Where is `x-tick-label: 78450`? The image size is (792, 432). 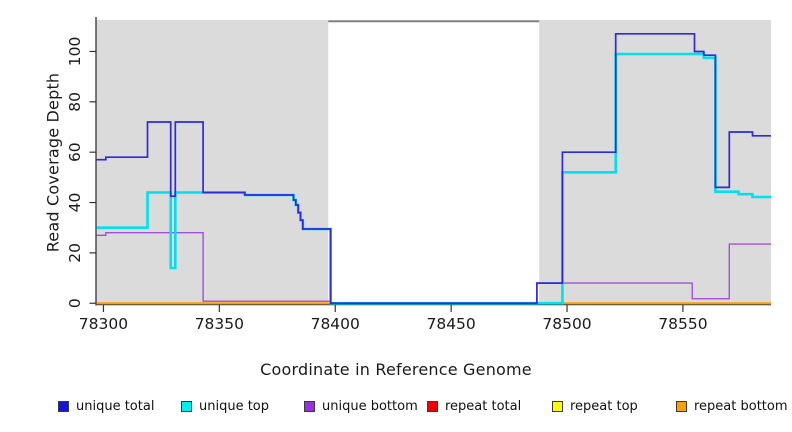
x-tick-label: 78450 is located at coordinates (450, 324).